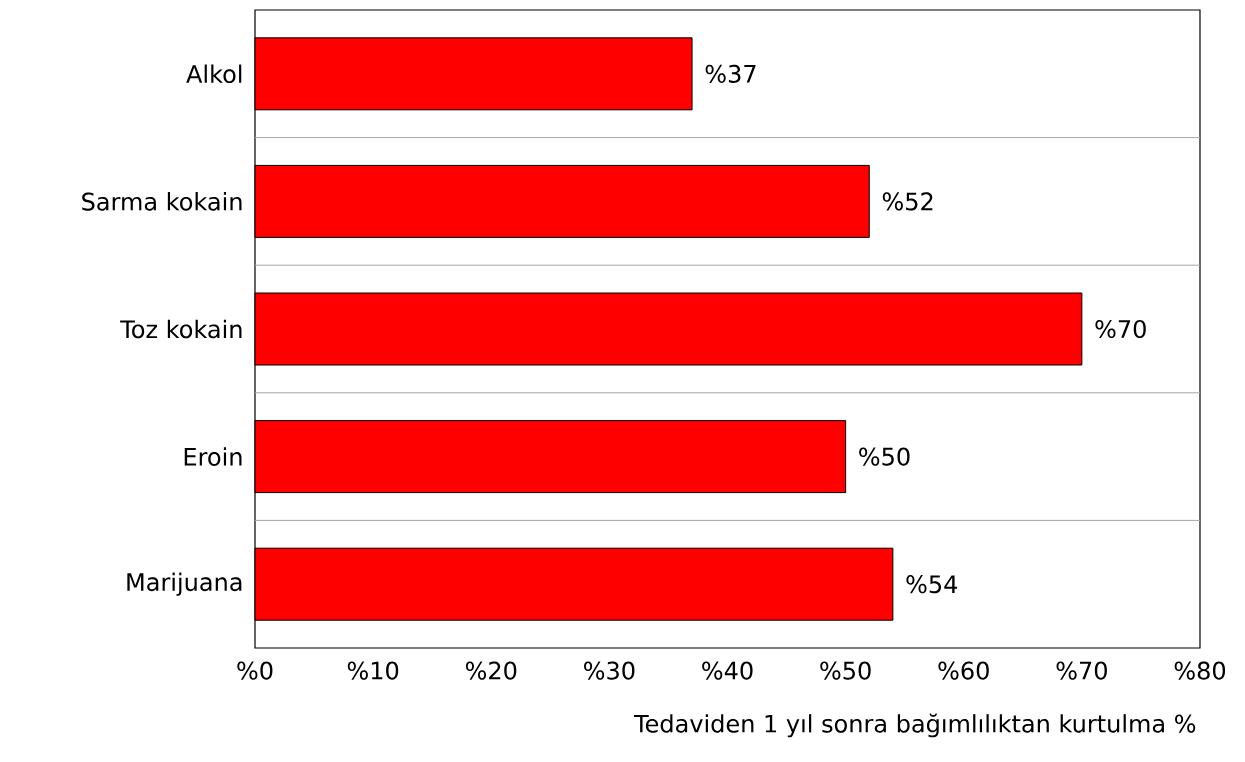 The height and width of the screenshot is (762, 1245). What do you see at coordinates (491, 670) in the screenshot?
I see `x-tick-label: %20` at bounding box center [491, 670].